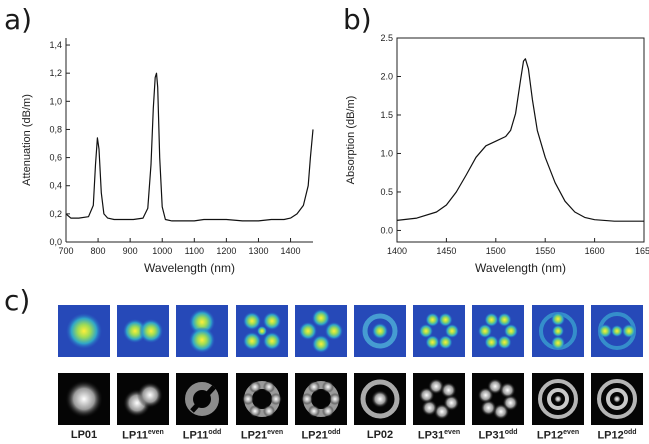 The width and height of the screenshot is (649, 444). What do you see at coordinates (55, 158) in the screenshot?
I see `y-tick-label: 0,6` at bounding box center [55, 158].